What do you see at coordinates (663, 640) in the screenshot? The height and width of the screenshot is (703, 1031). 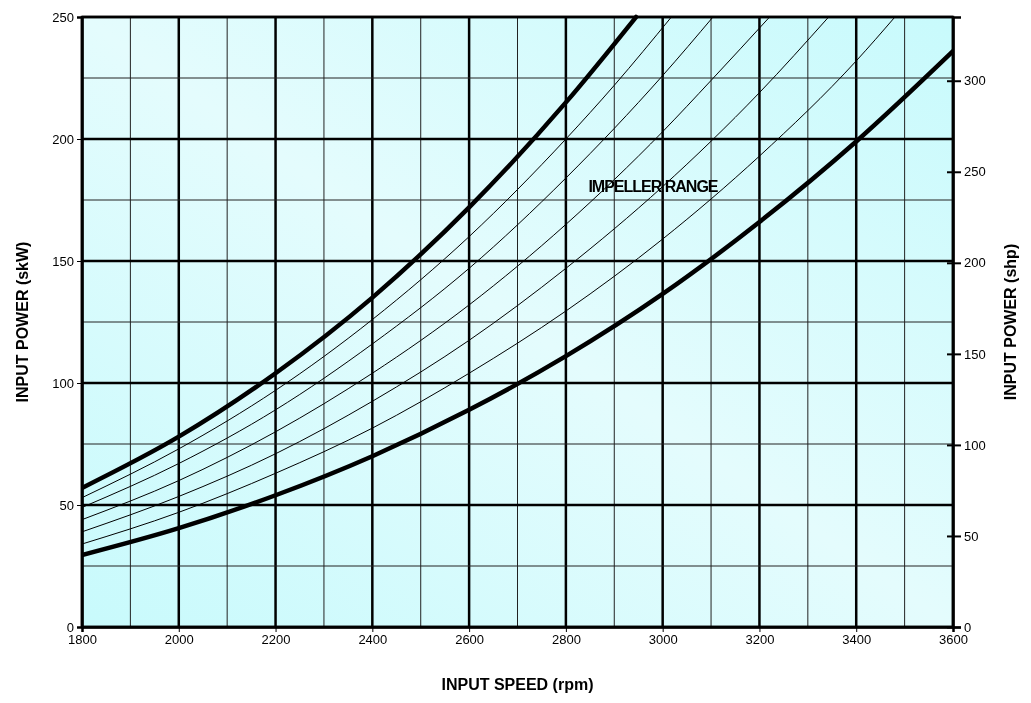 I see `x-tick-label: 3000` at bounding box center [663, 640].